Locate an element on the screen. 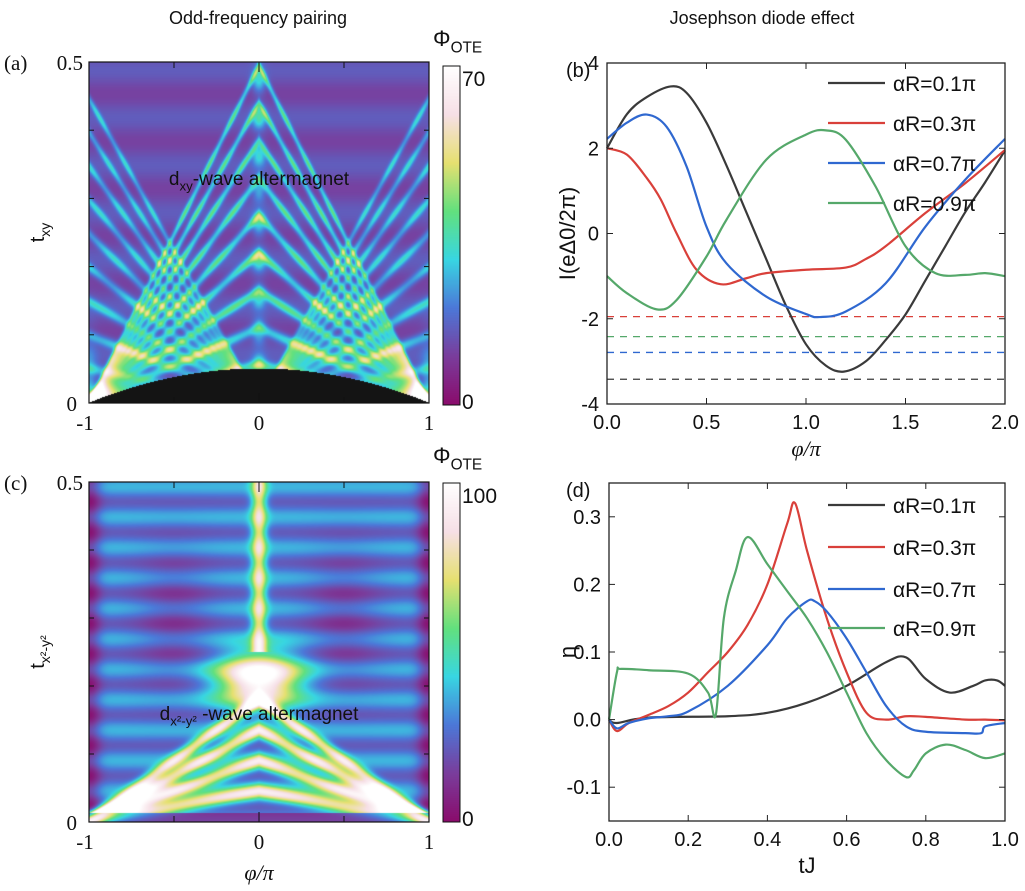 The image size is (1025, 891). y-axis-label: tx²-y² is located at coordinates (40, 652).